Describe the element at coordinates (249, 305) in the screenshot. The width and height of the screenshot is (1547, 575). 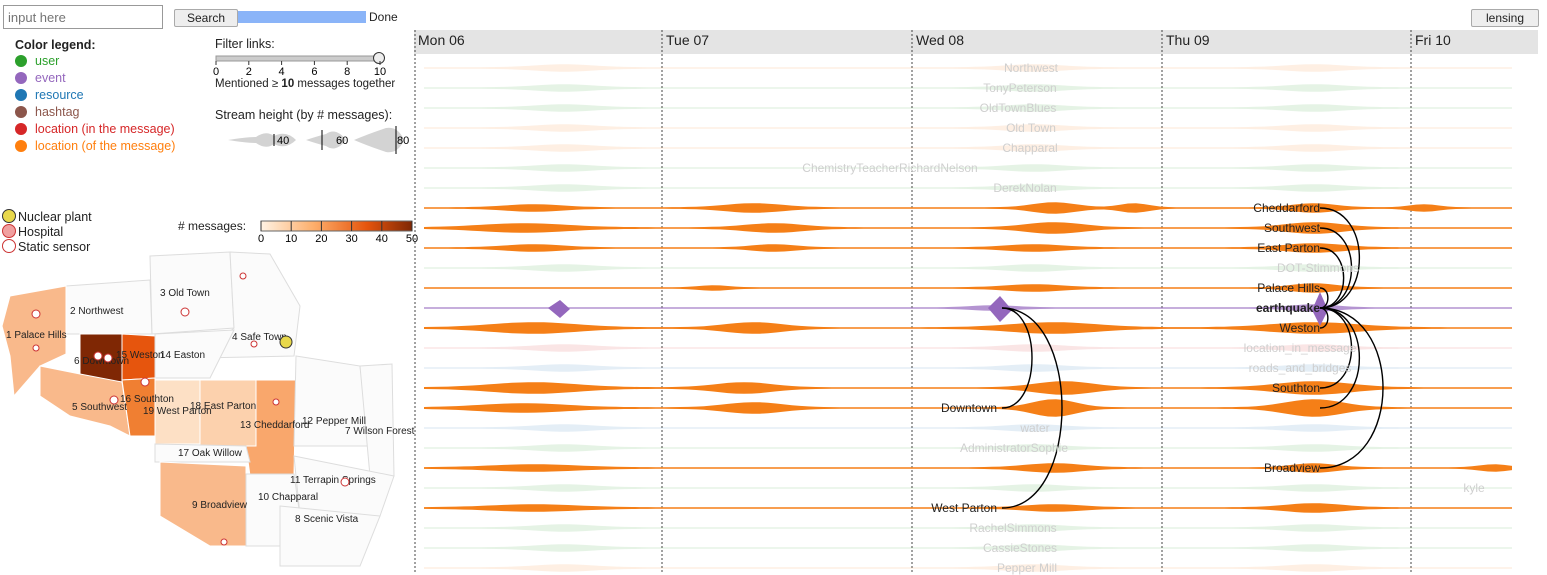
I see `region-safe-town` at that location.